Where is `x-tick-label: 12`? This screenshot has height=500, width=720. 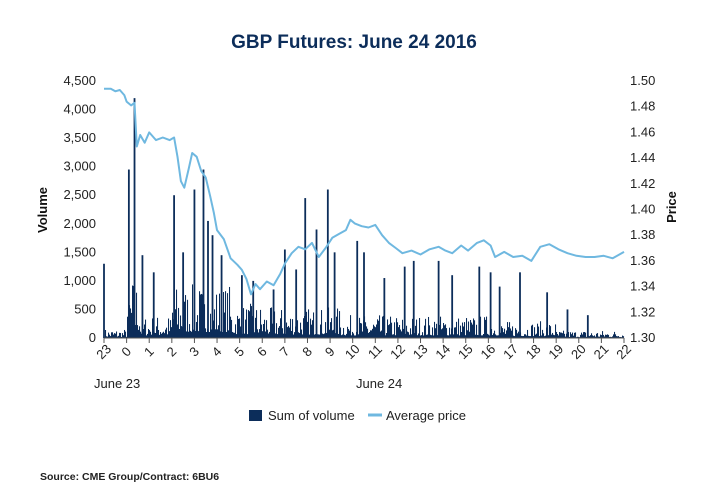
x-tick-label: 12 is located at coordinates (397, 351).